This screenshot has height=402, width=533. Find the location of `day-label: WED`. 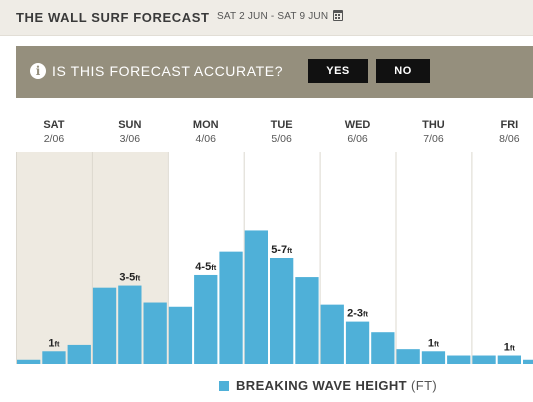

day-label: WED is located at coordinates (358, 125).